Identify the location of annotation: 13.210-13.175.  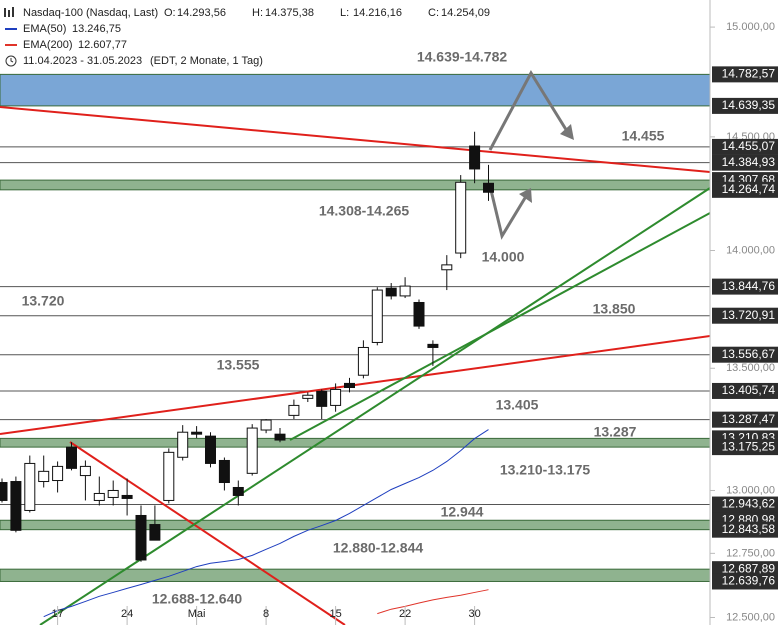
(545, 470).